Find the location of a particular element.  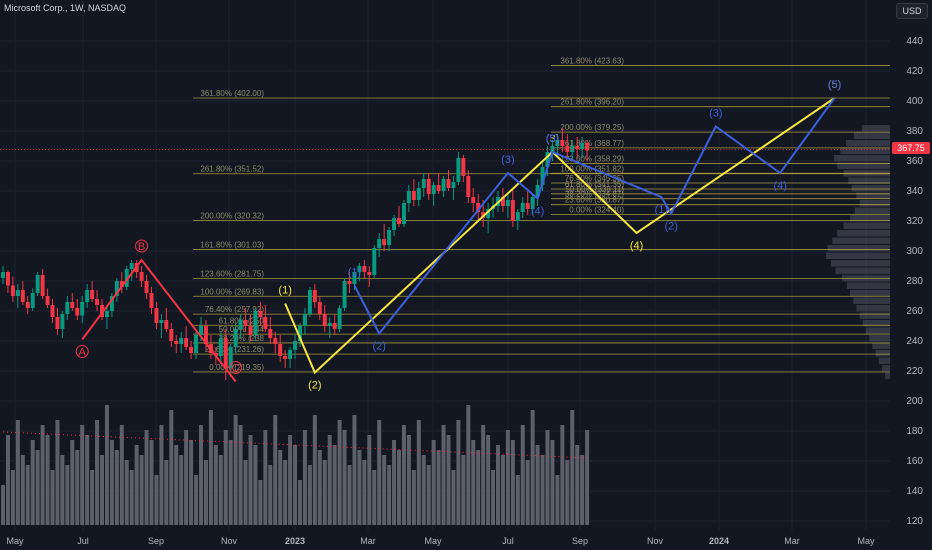

fib-level-label: 200.00% (320.32) is located at coordinates (232, 216).